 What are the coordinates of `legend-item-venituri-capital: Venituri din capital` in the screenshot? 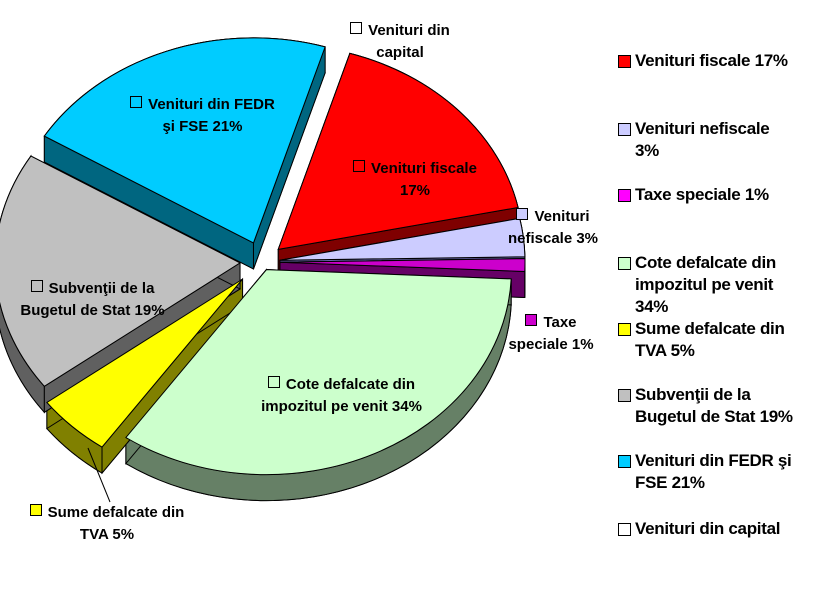 It's located at (717, 529).